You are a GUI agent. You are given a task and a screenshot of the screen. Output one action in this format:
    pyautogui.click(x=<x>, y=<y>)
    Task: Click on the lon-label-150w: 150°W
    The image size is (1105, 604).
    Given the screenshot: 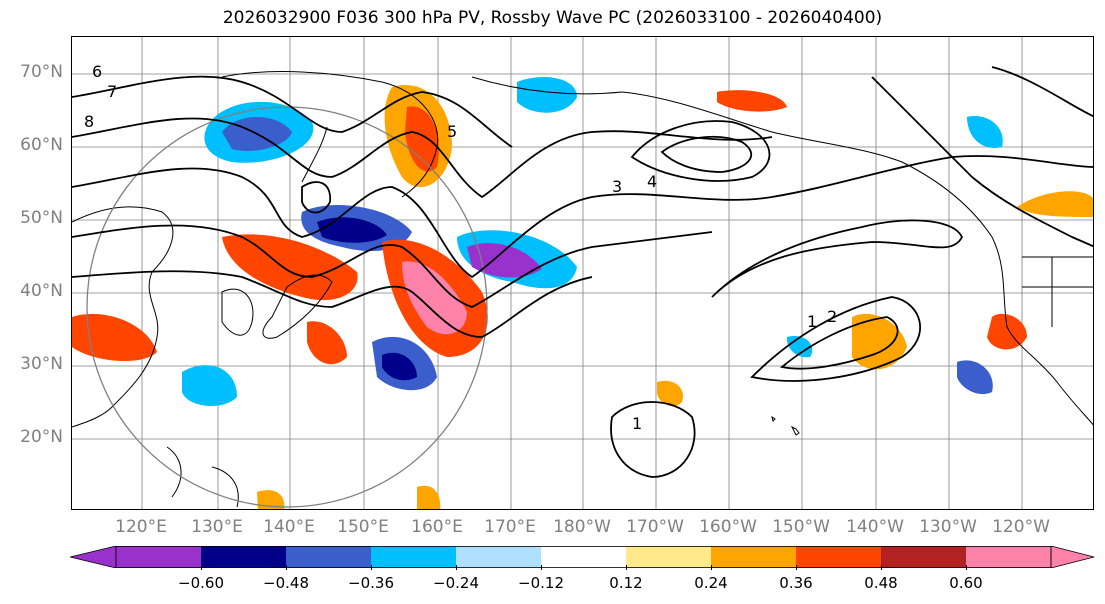 What is the action you would take?
    pyautogui.click(x=801, y=527)
    